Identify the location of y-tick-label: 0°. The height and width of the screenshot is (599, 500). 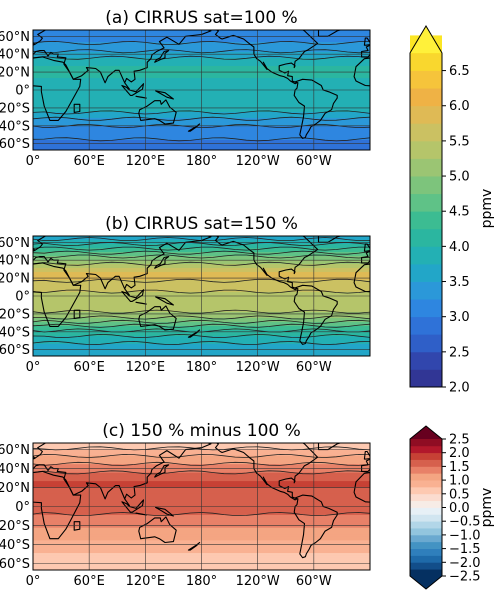
(22, 297).